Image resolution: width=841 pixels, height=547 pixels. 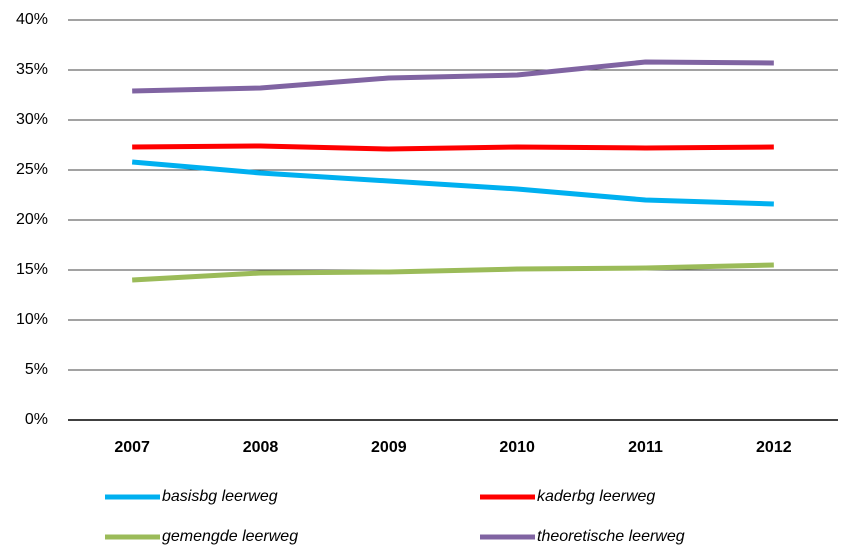 I want to click on x-tick-label: 2009, so click(x=389, y=447).